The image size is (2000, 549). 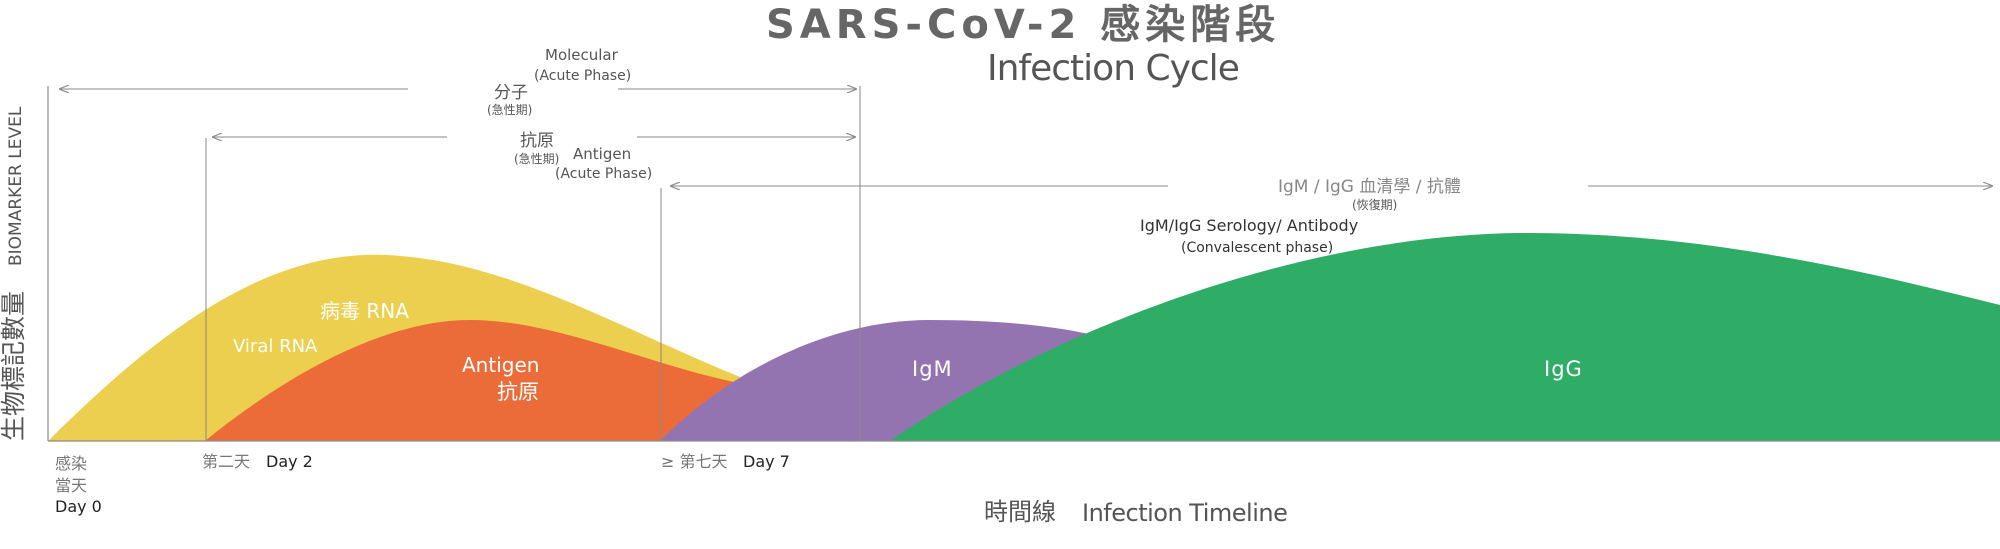 What do you see at coordinates (511, 93) in the screenshot?
I see `molecular-label-zh: 分子` at bounding box center [511, 93].